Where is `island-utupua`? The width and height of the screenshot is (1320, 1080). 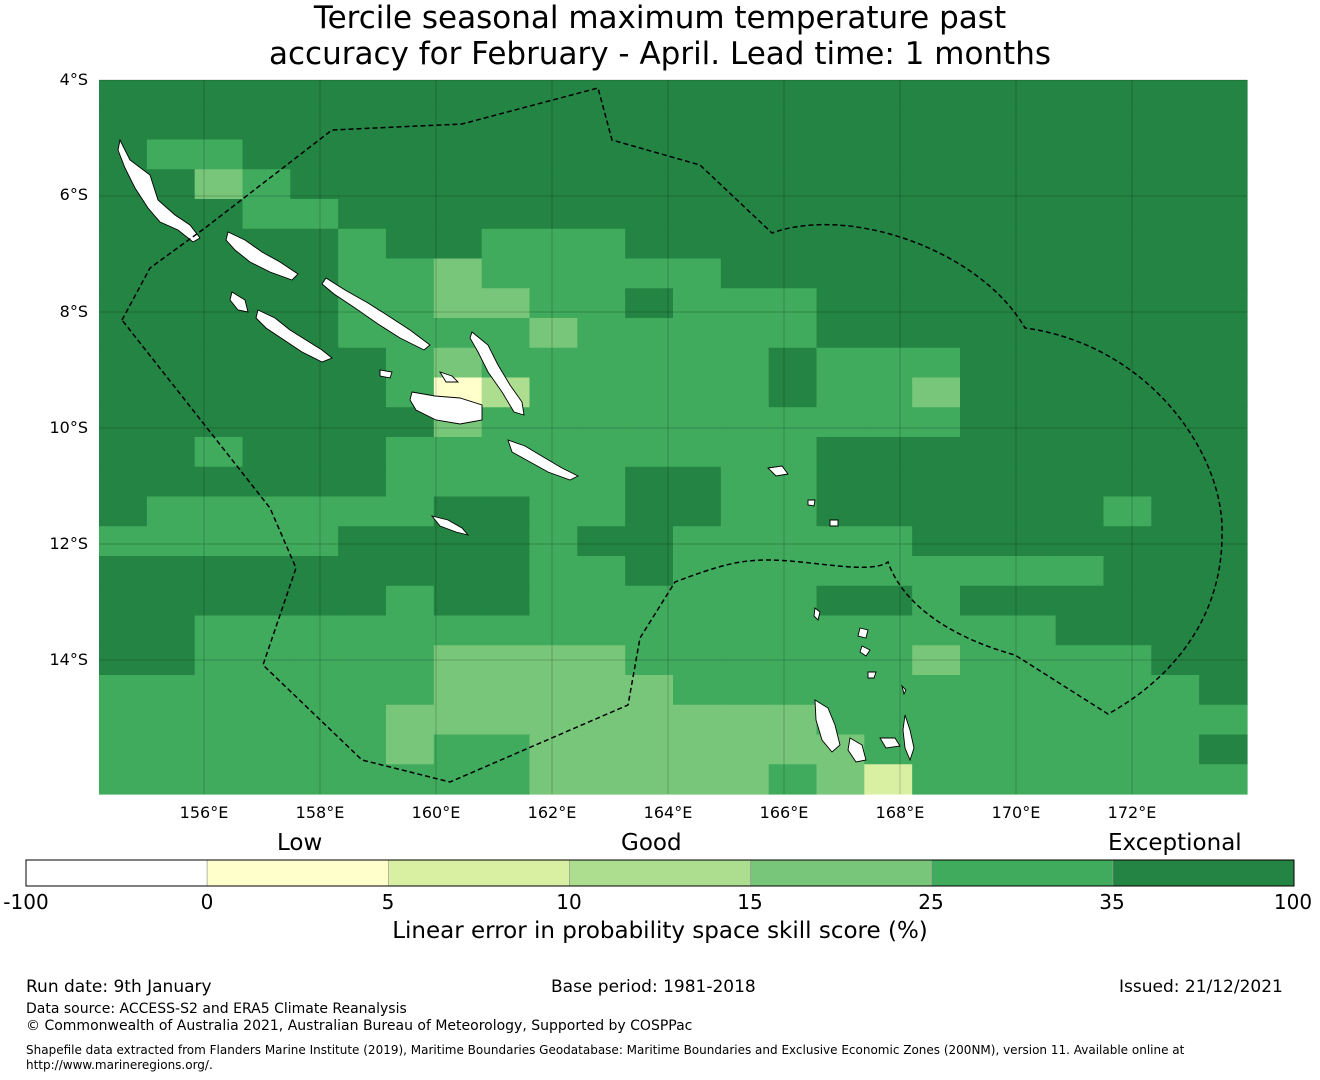
island-utupua is located at coordinates (834, 523).